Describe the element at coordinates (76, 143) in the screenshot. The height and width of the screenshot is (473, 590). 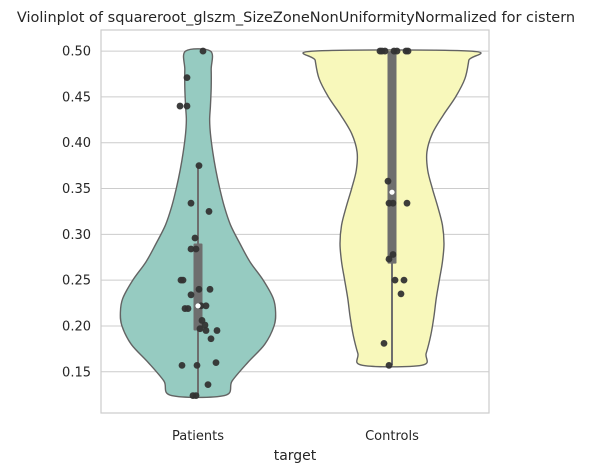
I see `y-tick-label: 0.40` at that location.